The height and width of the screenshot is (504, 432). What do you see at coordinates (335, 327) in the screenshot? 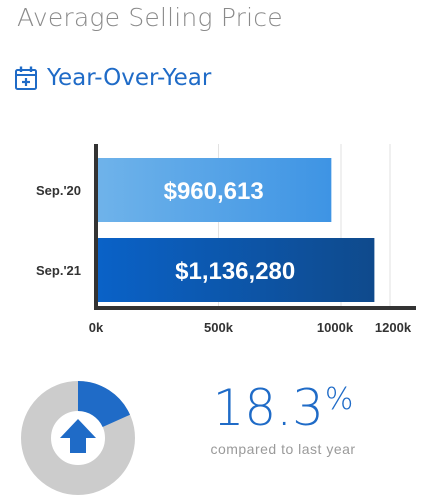
I see `x-tick-label: 1000k` at bounding box center [335, 327].